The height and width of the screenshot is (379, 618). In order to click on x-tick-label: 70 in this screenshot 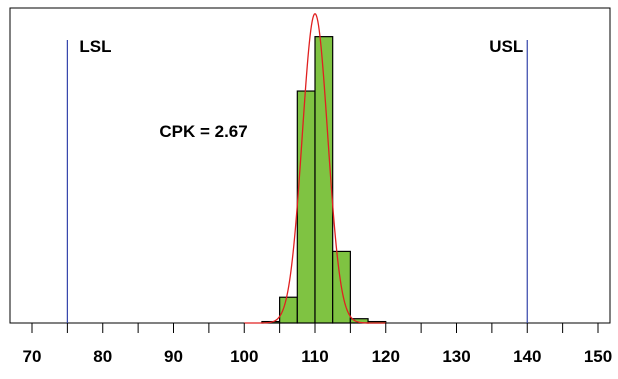, I will do `click(32, 356)`.